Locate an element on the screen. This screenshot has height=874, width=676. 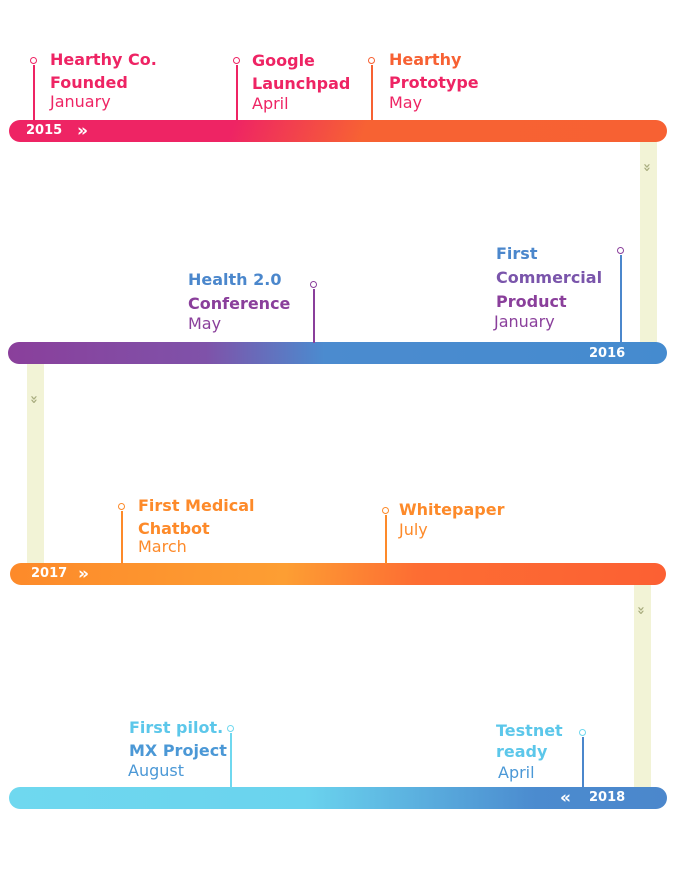
event-title: Hearthy is located at coordinates (425, 59).